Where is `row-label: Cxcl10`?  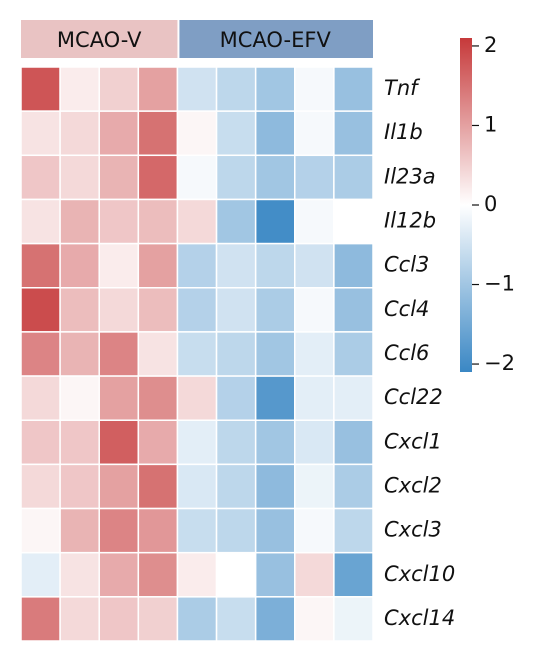
row-label: Cxcl10 is located at coordinates (419, 574).